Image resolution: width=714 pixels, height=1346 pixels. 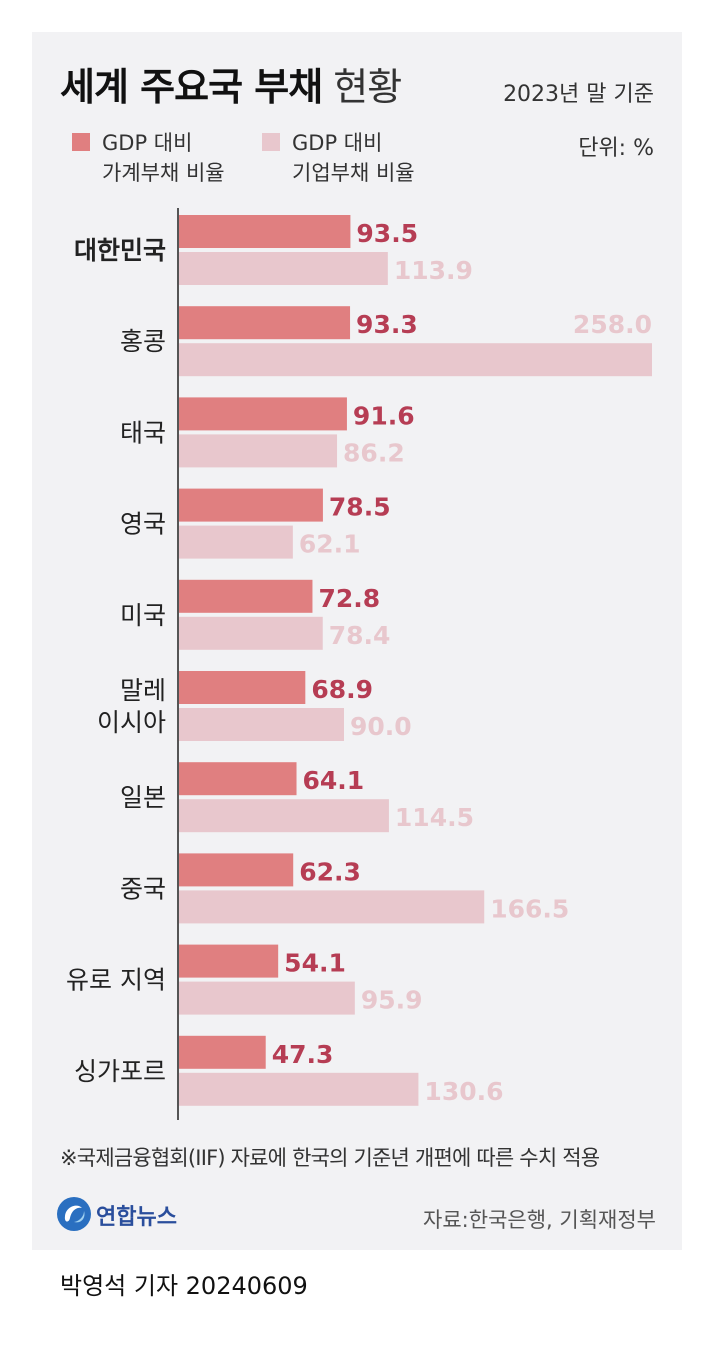 I want to click on value-label-household: 64.1, so click(x=334, y=780).